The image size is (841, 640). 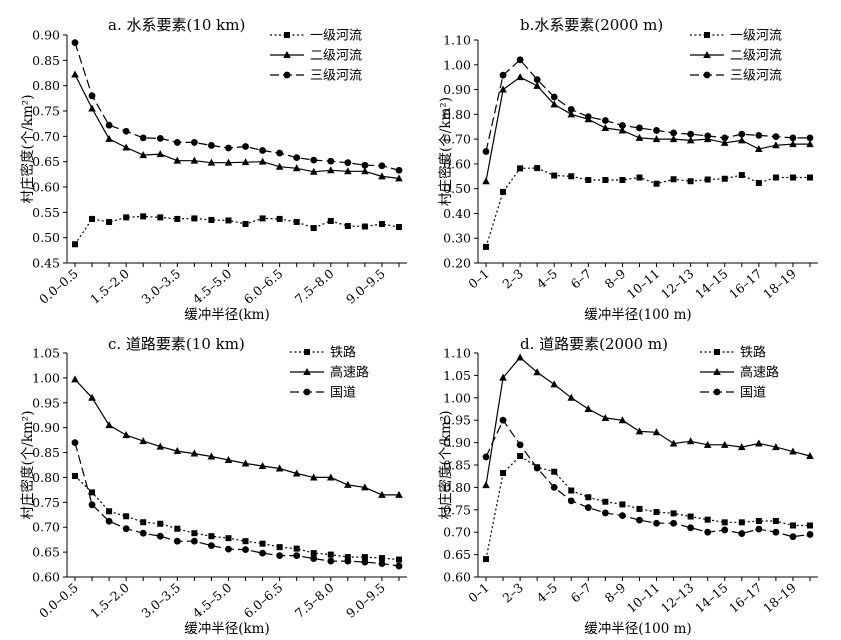 What do you see at coordinates (46, 477) in the screenshot?
I see `y-tick-label: 0.80` at bounding box center [46, 477].